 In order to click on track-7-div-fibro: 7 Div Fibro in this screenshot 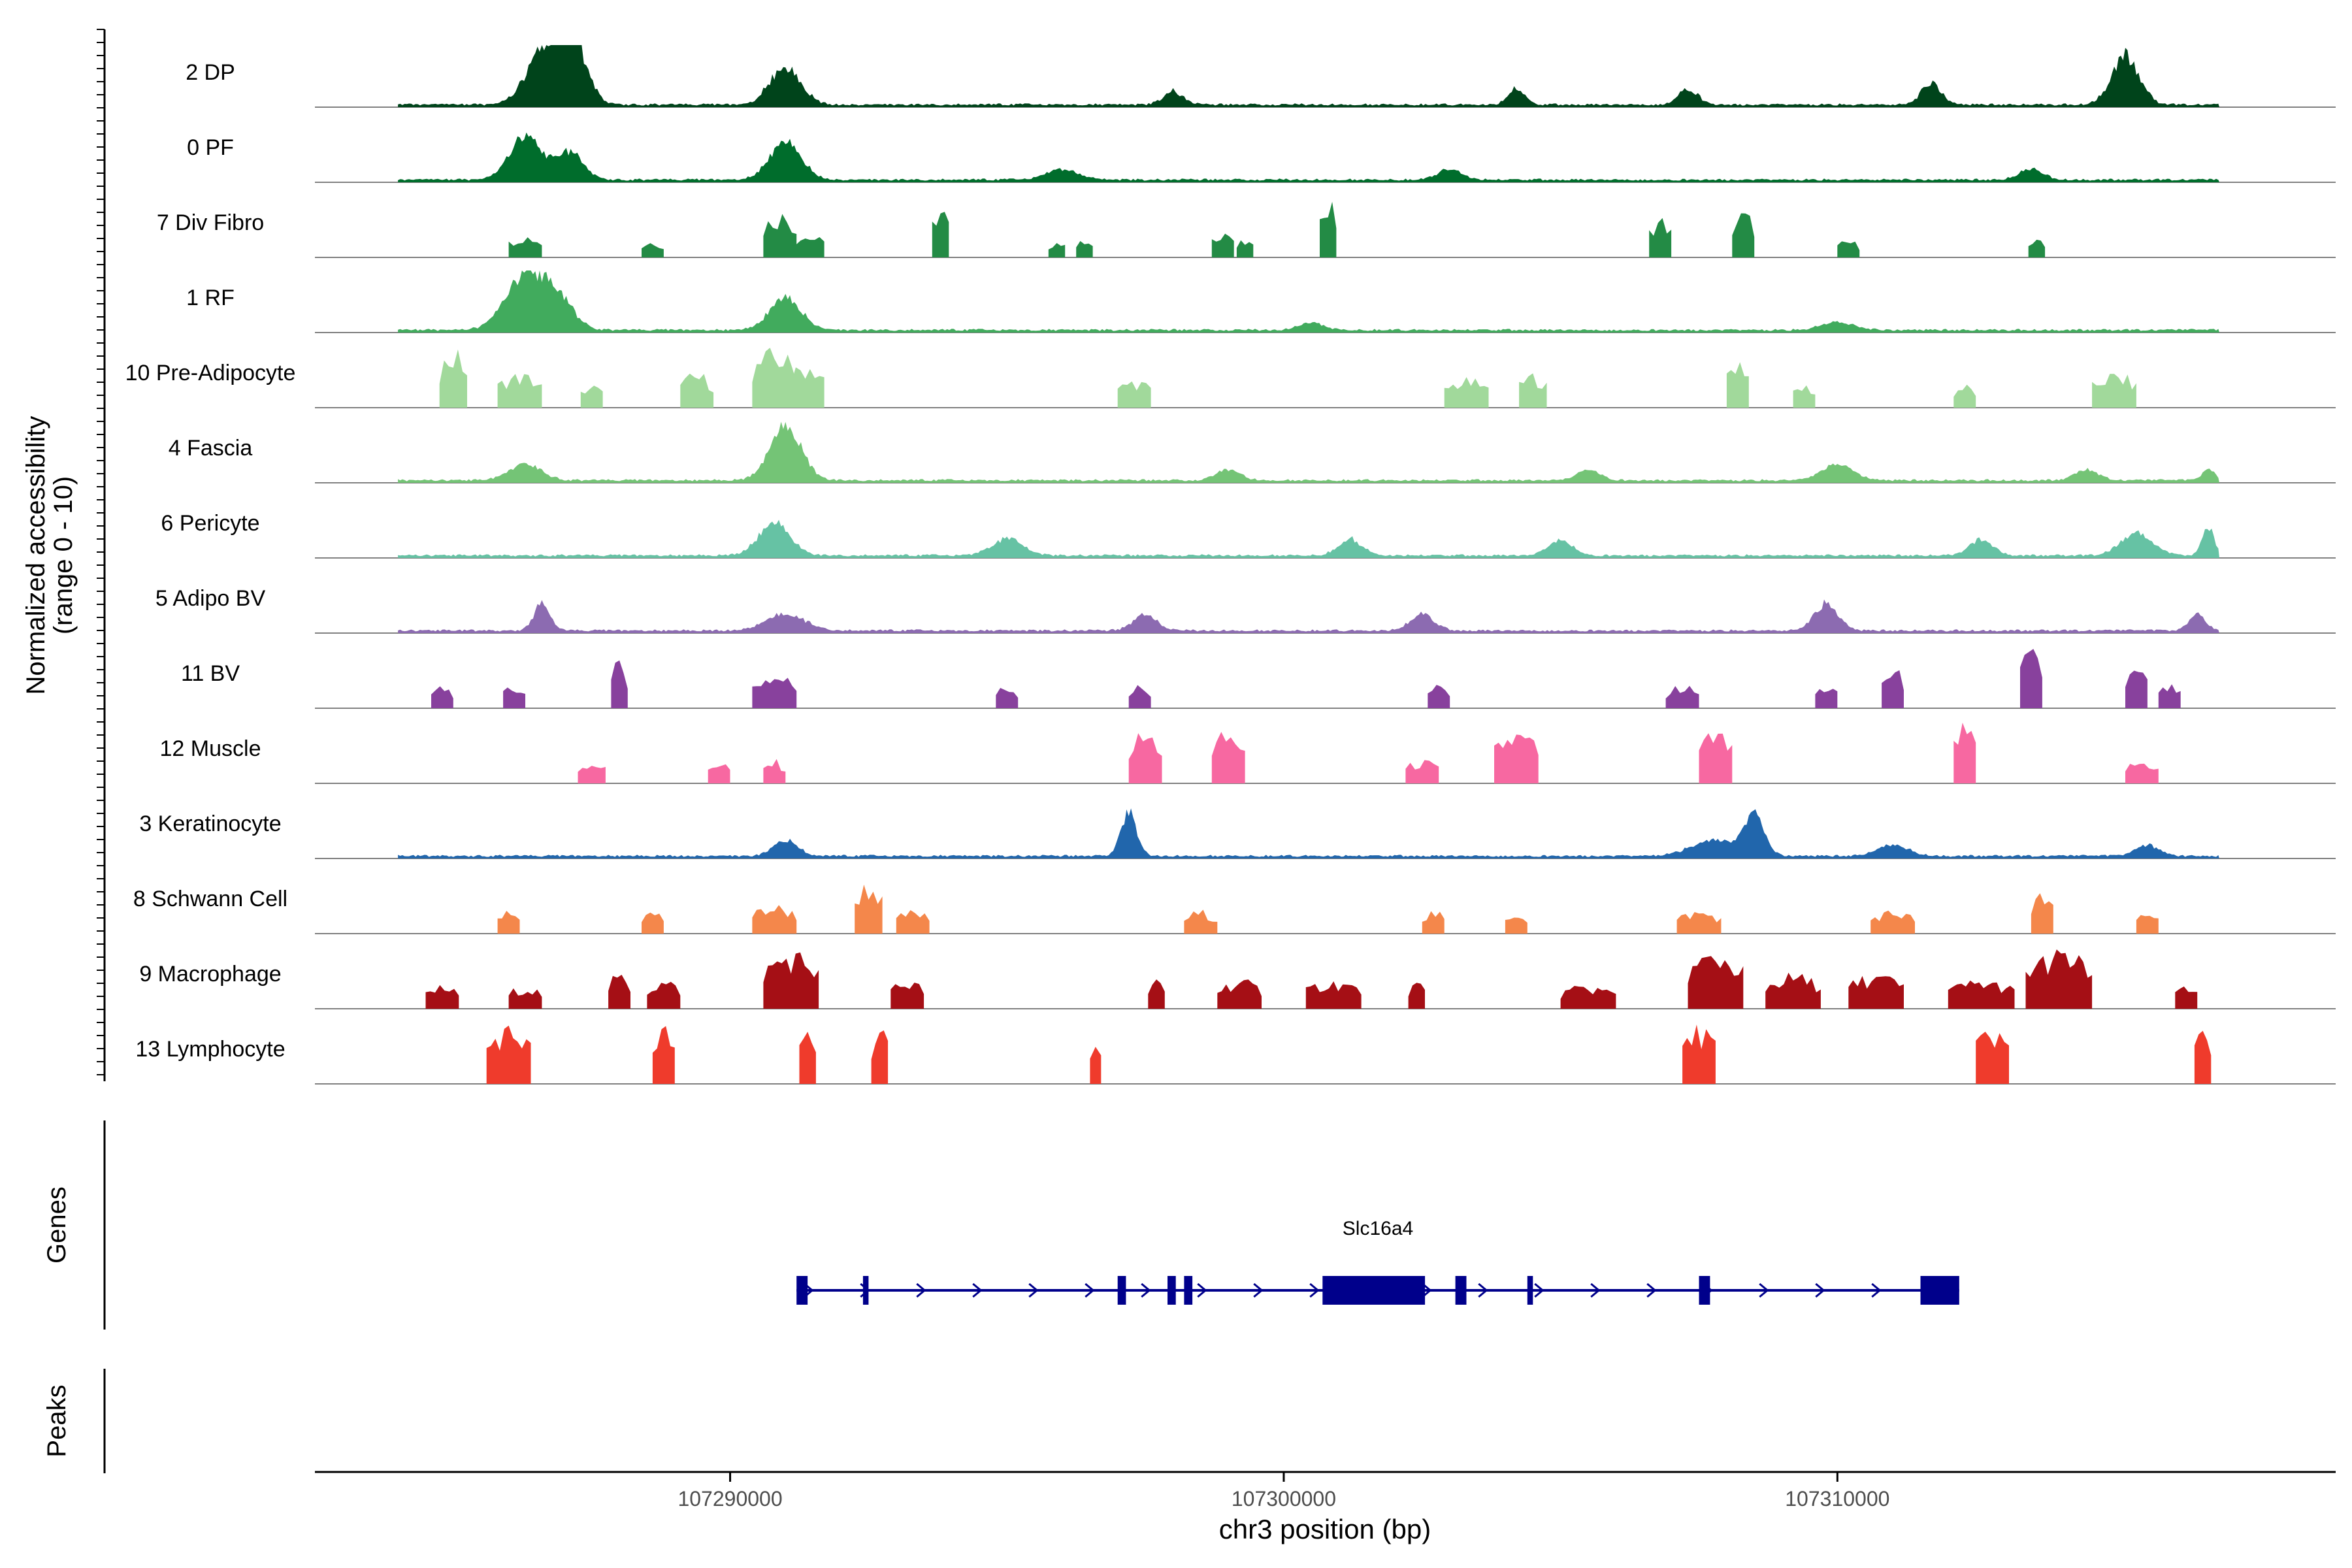, I will do `click(1246, 229)`.